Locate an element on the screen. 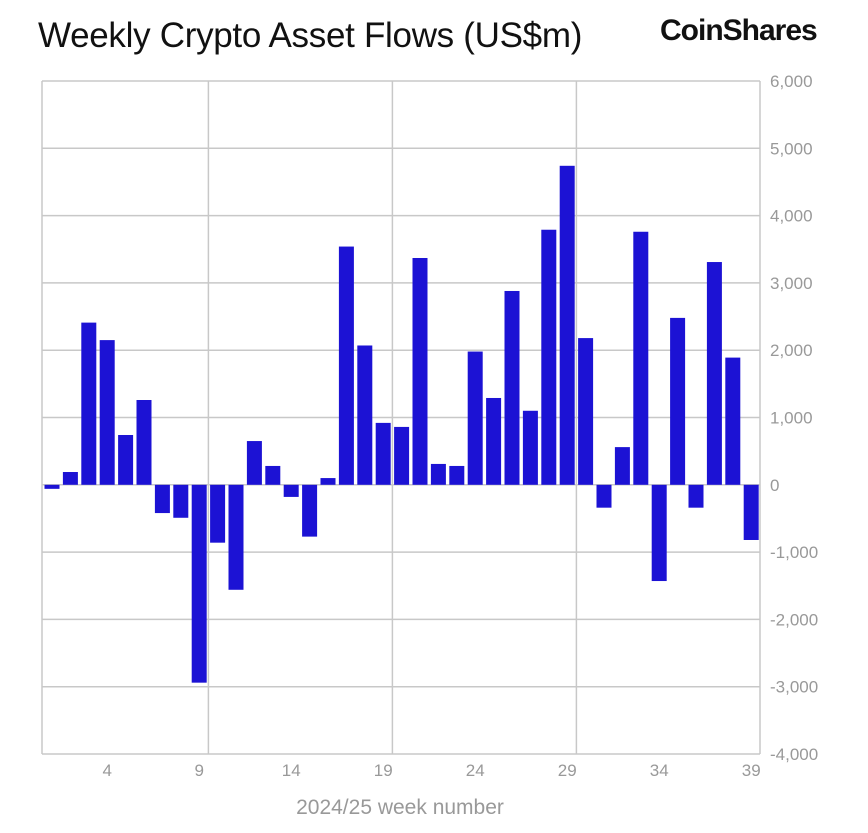 Image resolution: width=868 pixels, height=833 pixels. y-tick-label: 3,000 is located at coordinates (791, 283).